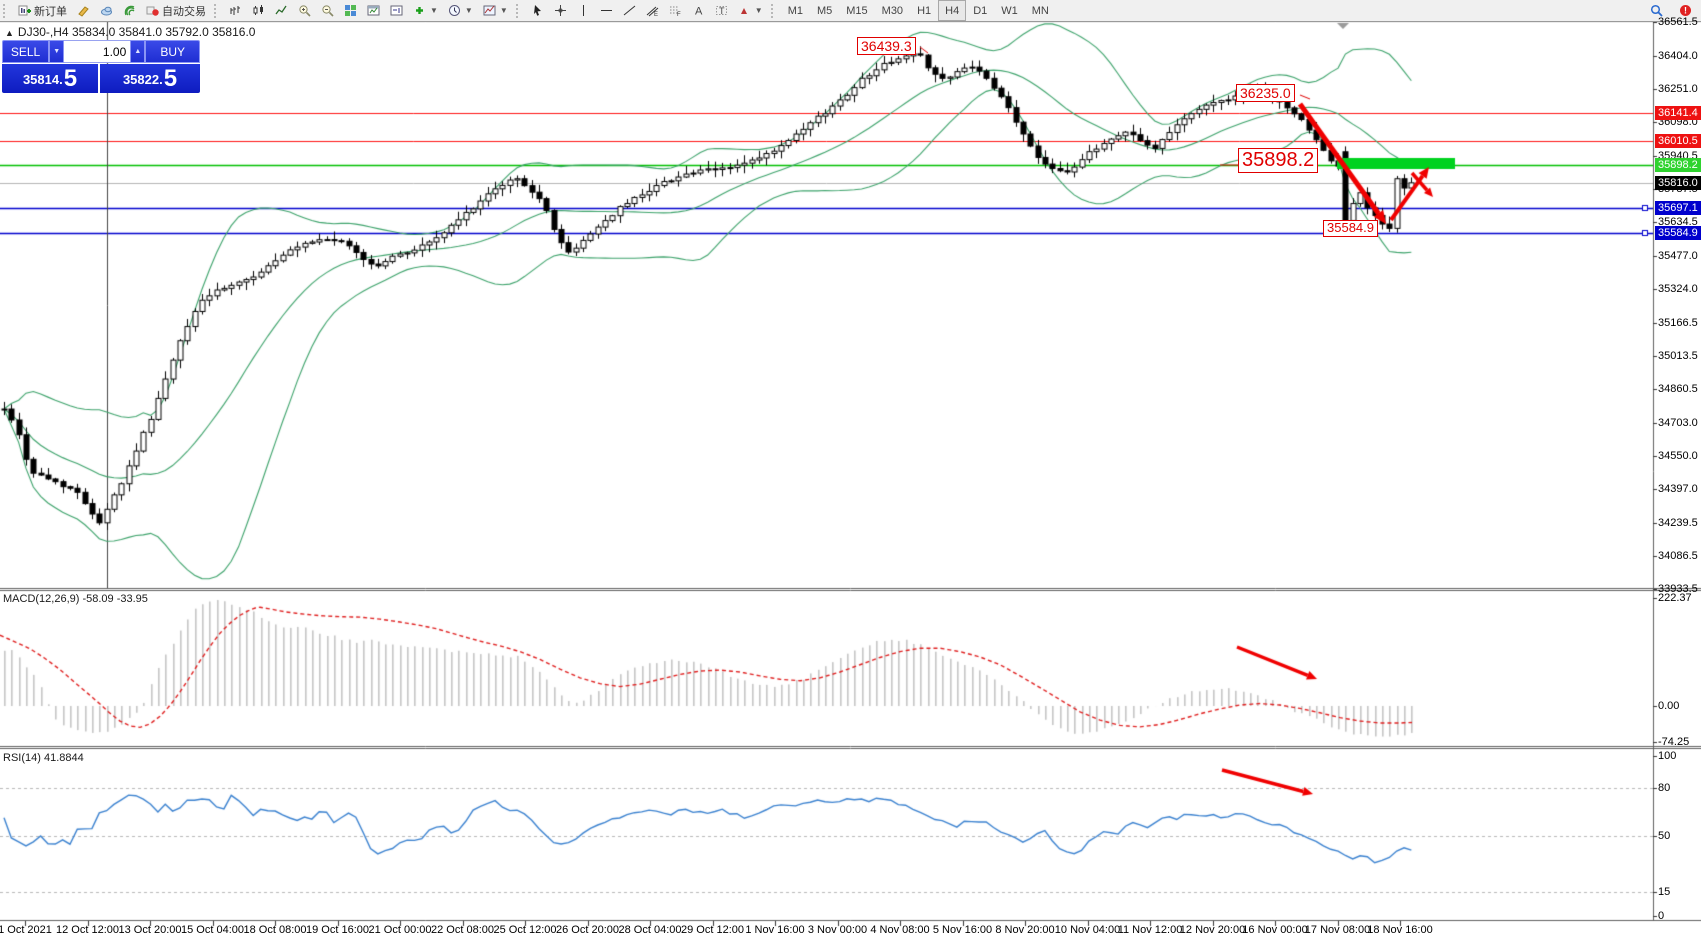 The image size is (1701, 937). I want to click on chart-window-button, so click(373, 10).